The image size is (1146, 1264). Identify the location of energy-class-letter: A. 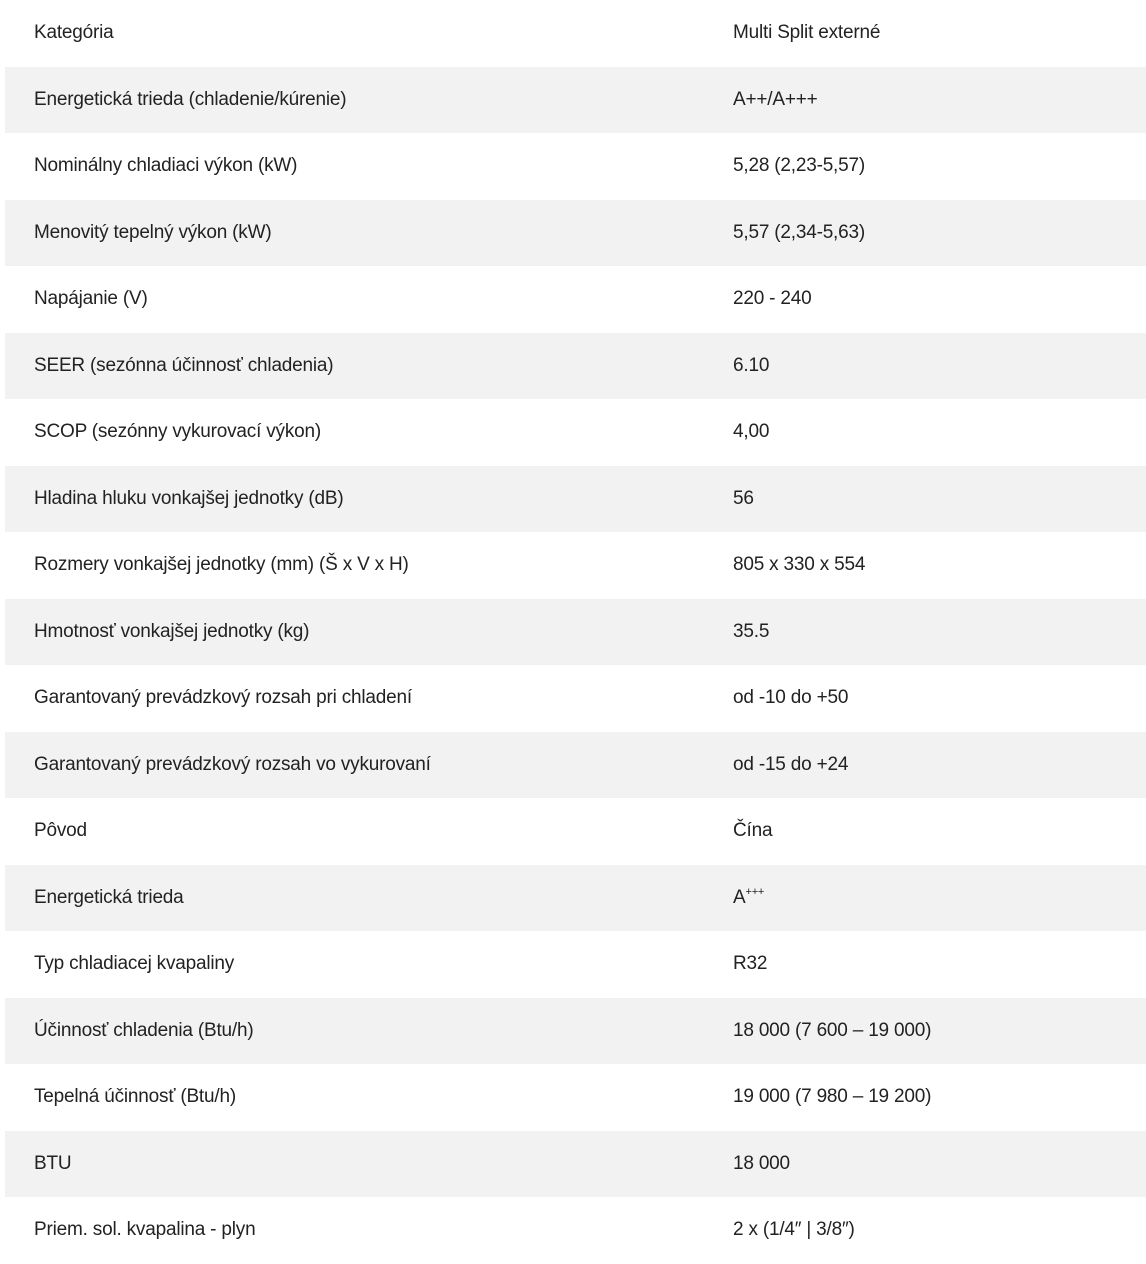
(739, 897).